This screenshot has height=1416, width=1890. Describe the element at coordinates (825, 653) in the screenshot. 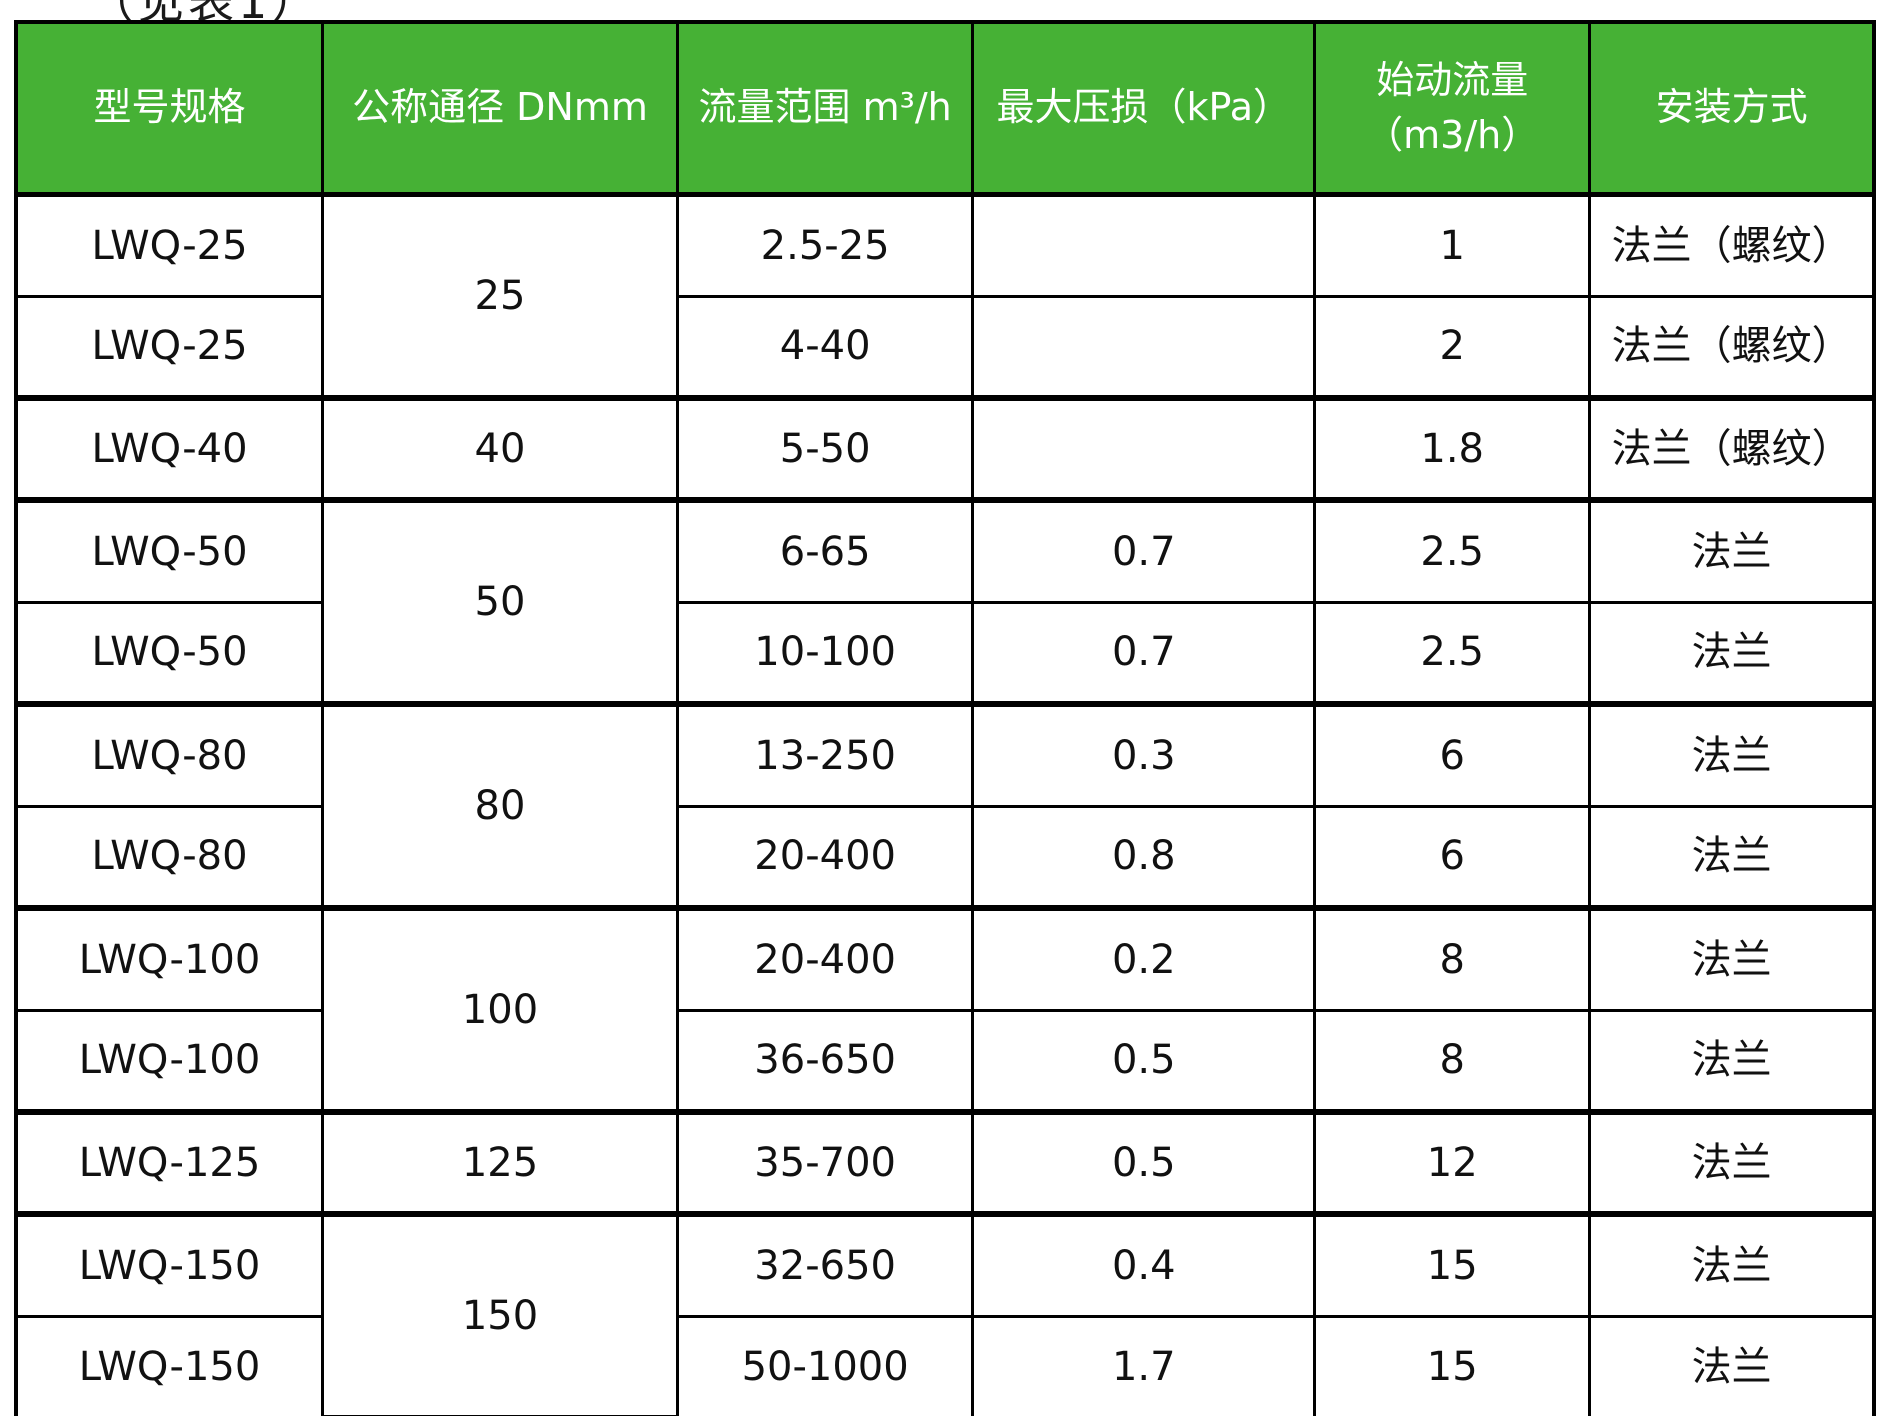

I see `cell-flow-range: 10-100` at that location.